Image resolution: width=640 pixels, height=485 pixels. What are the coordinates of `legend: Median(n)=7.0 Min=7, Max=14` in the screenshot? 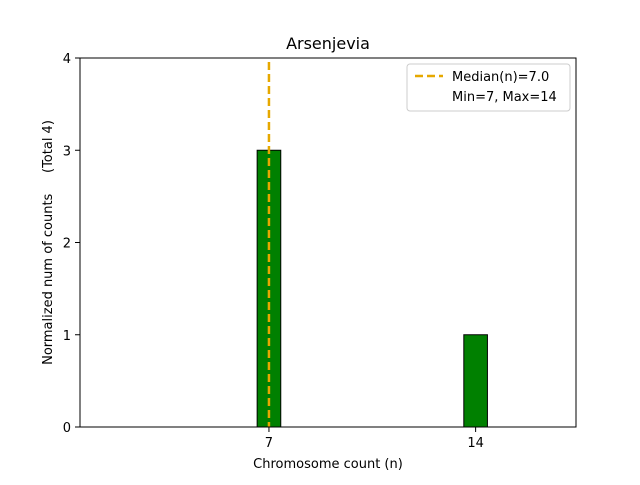 It's located at (488, 87).